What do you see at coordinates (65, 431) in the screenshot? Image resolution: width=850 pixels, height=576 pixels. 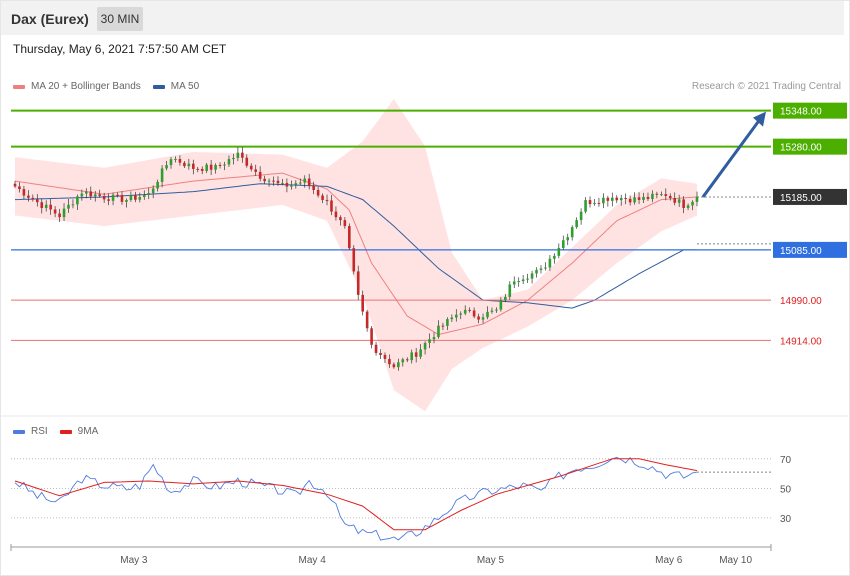 I see `rsi-ma-swatch` at bounding box center [65, 431].